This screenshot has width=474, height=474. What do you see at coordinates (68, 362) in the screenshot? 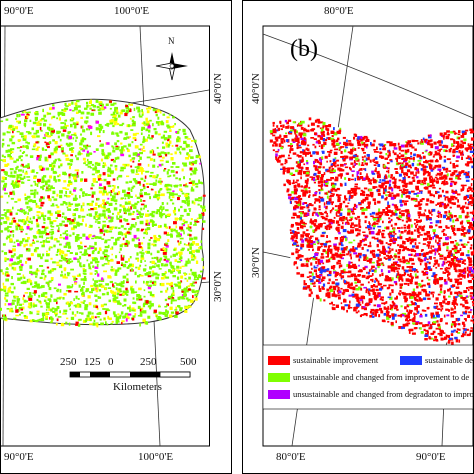
I see `scale-tick-250-left: 250` at bounding box center [68, 362].